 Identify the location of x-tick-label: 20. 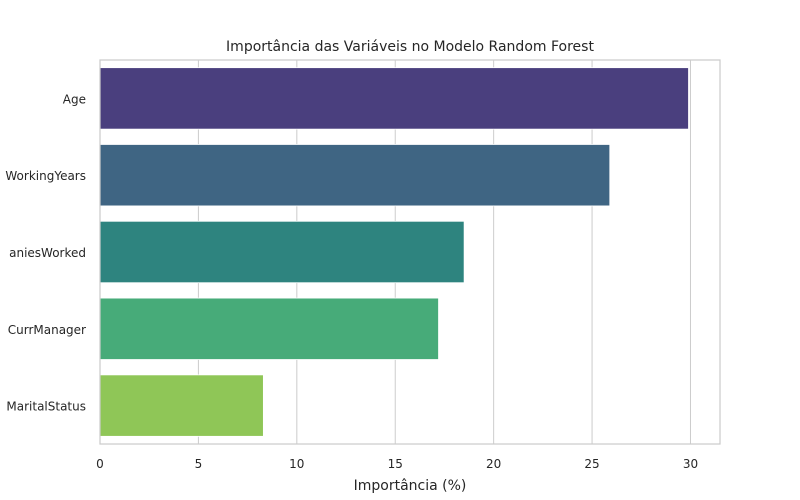
(493, 464).